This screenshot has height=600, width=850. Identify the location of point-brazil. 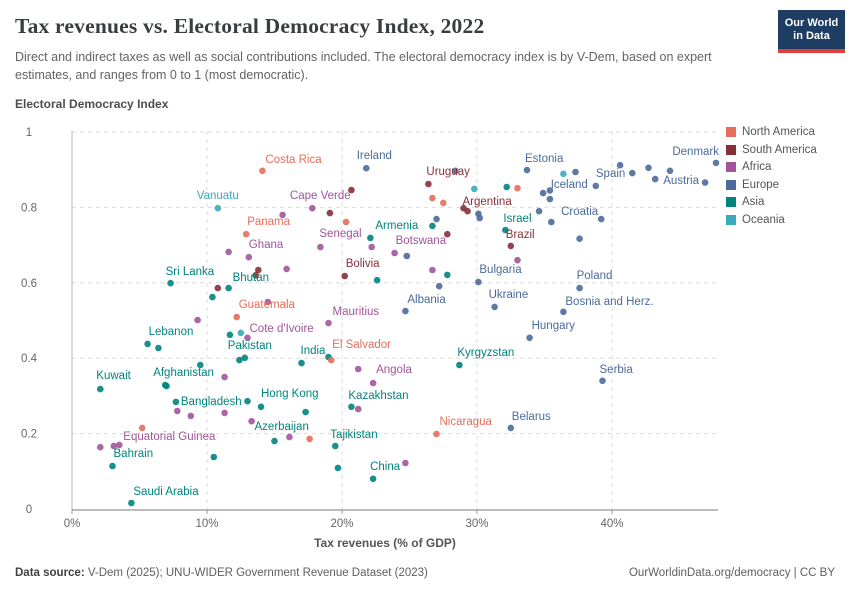
(511, 246).